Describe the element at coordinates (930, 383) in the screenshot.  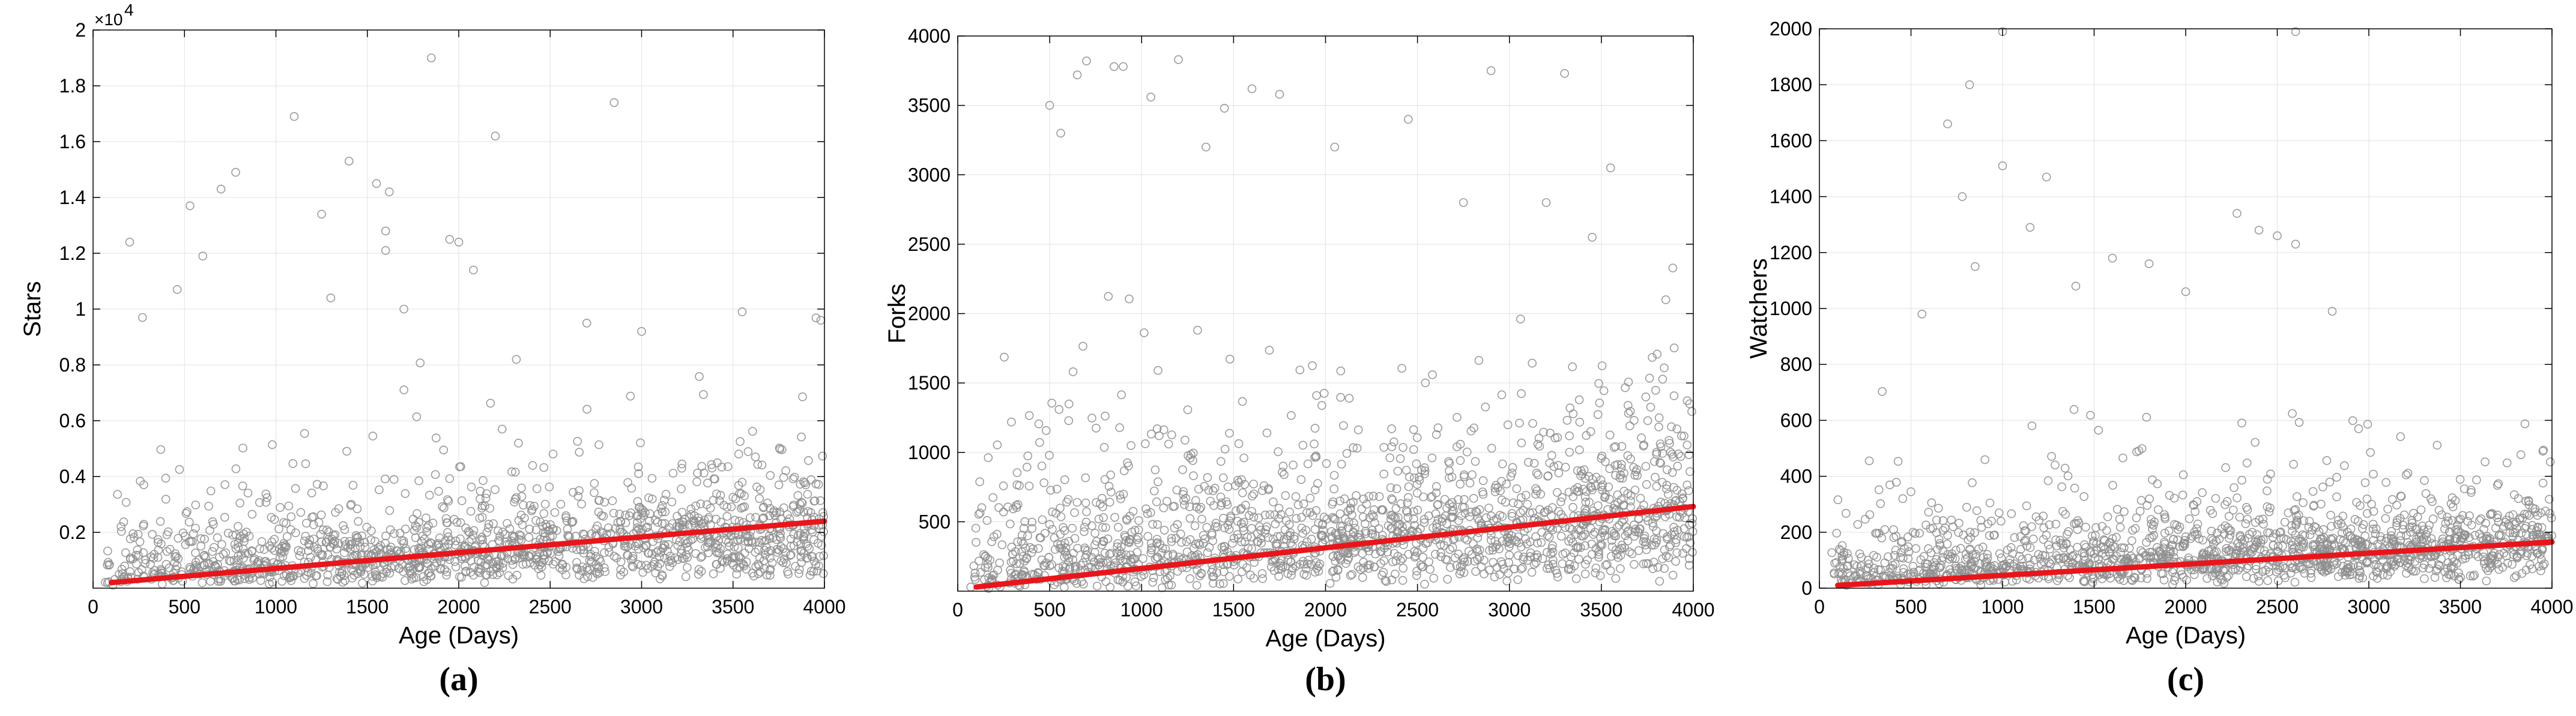
I see `y-tick-label: 1500` at that location.